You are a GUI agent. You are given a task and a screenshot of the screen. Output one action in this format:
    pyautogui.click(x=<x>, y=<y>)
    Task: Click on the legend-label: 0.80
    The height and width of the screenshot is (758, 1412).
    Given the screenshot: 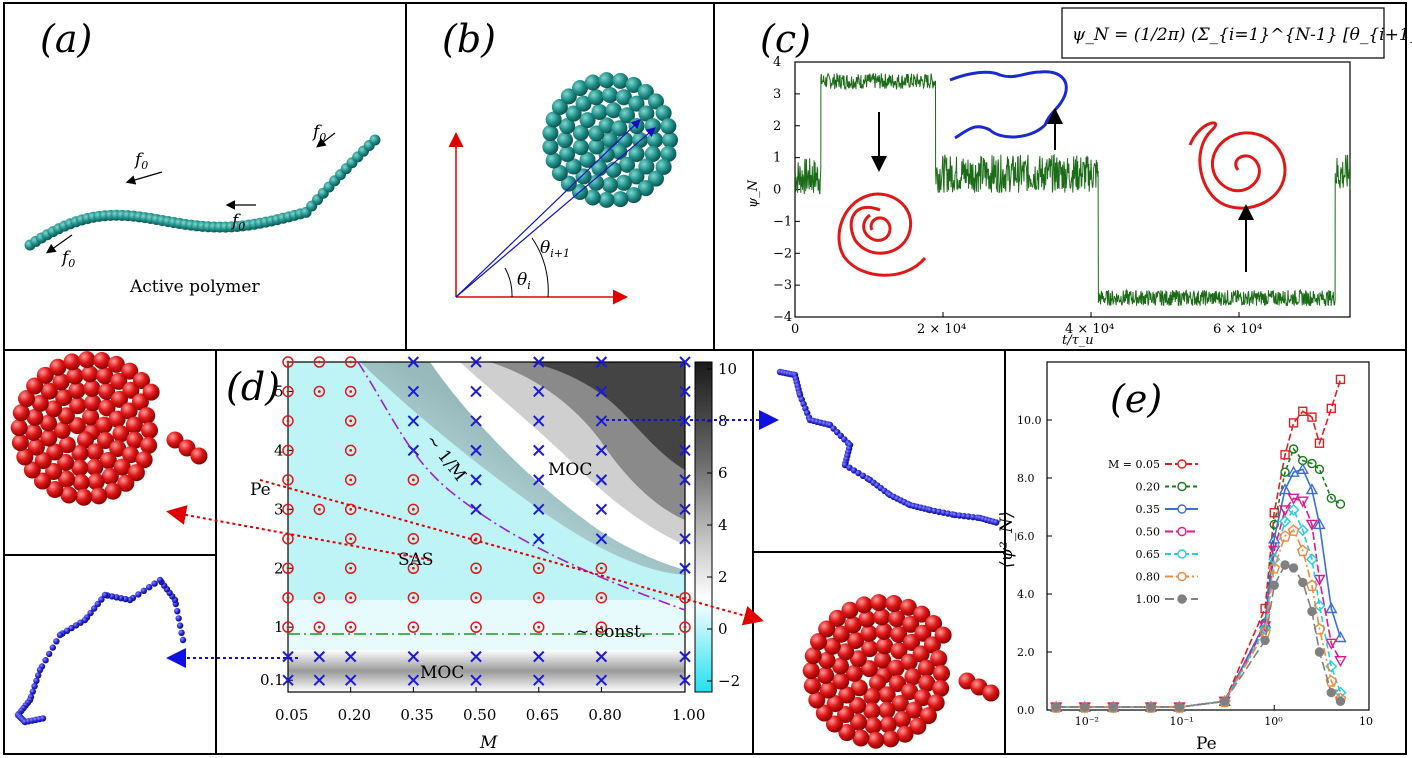 What is the action you would take?
    pyautogui.click(x=1148, y=577)
    